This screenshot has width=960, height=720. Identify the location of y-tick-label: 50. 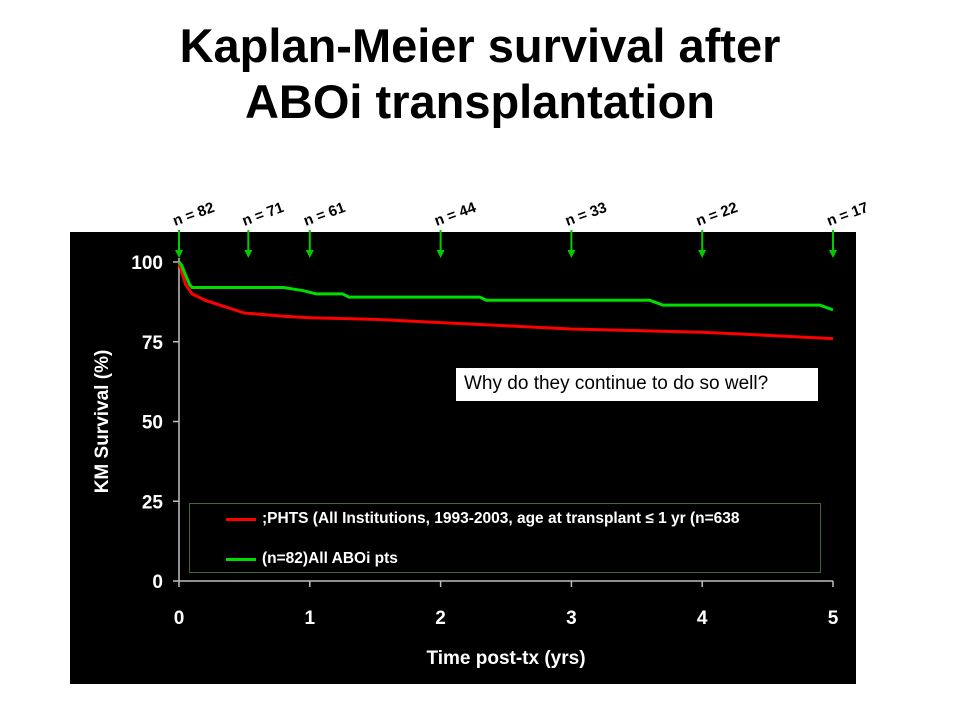
(152, 423).